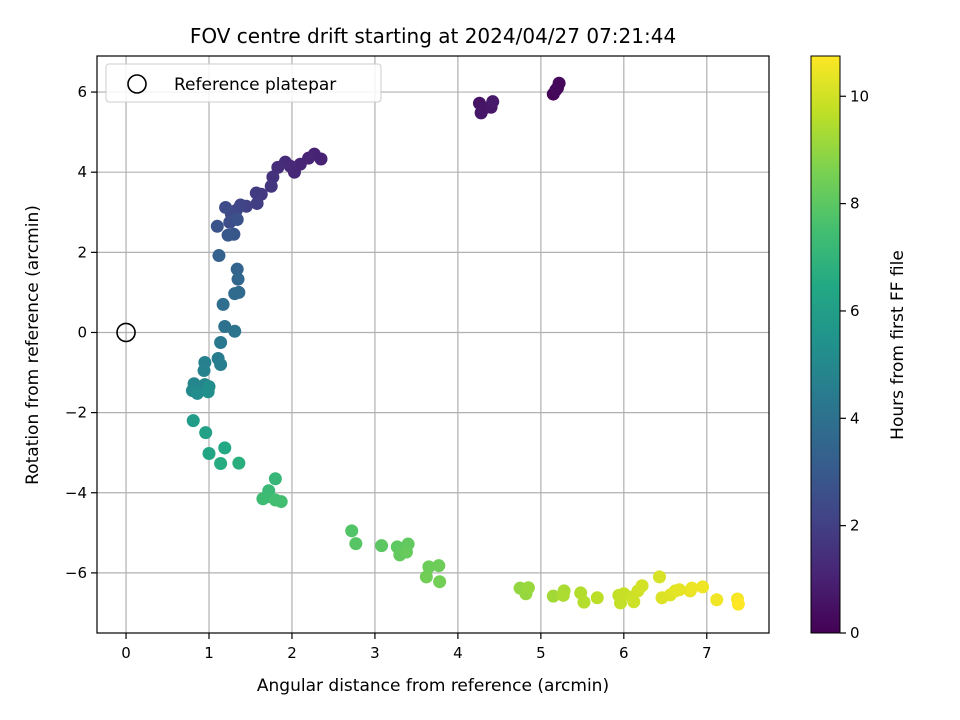  I want to click on x-tick-label: 2, so click(292, 653).